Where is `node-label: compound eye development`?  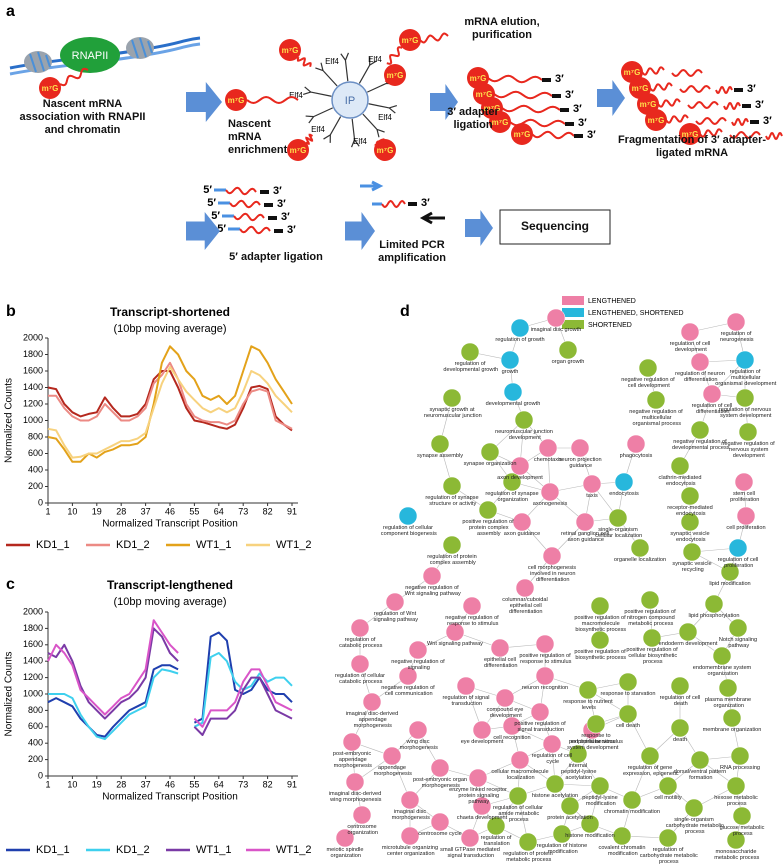 node-label: compound eye development is located at coordinates (505, 713).